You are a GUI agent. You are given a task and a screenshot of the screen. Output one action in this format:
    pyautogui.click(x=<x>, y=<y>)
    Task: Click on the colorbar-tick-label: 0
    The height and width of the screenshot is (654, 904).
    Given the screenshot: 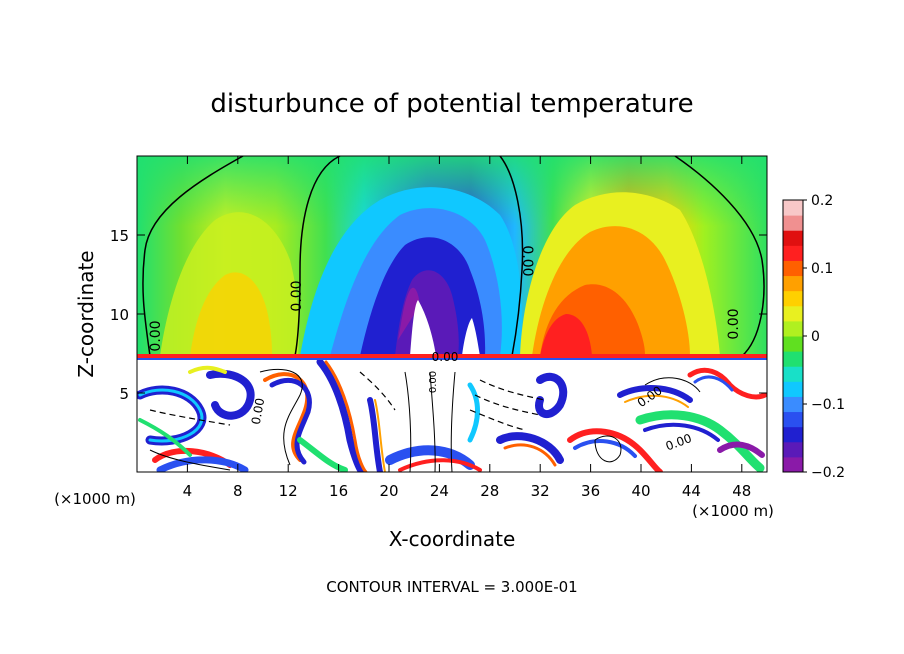 What is the action you would take?
    pyautogui.click(x=815, y=337)
    